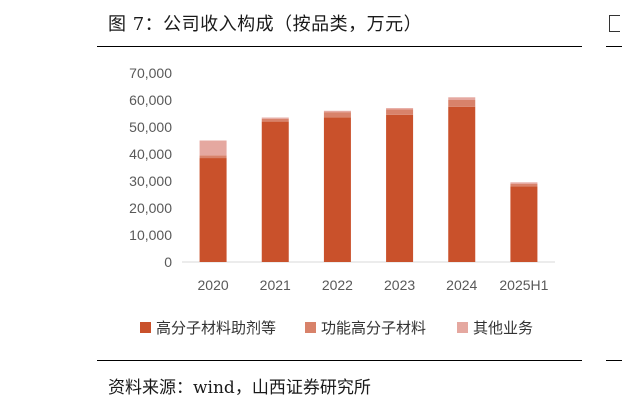  I want to click on x-tick-label: 2023, so click(399, 285).